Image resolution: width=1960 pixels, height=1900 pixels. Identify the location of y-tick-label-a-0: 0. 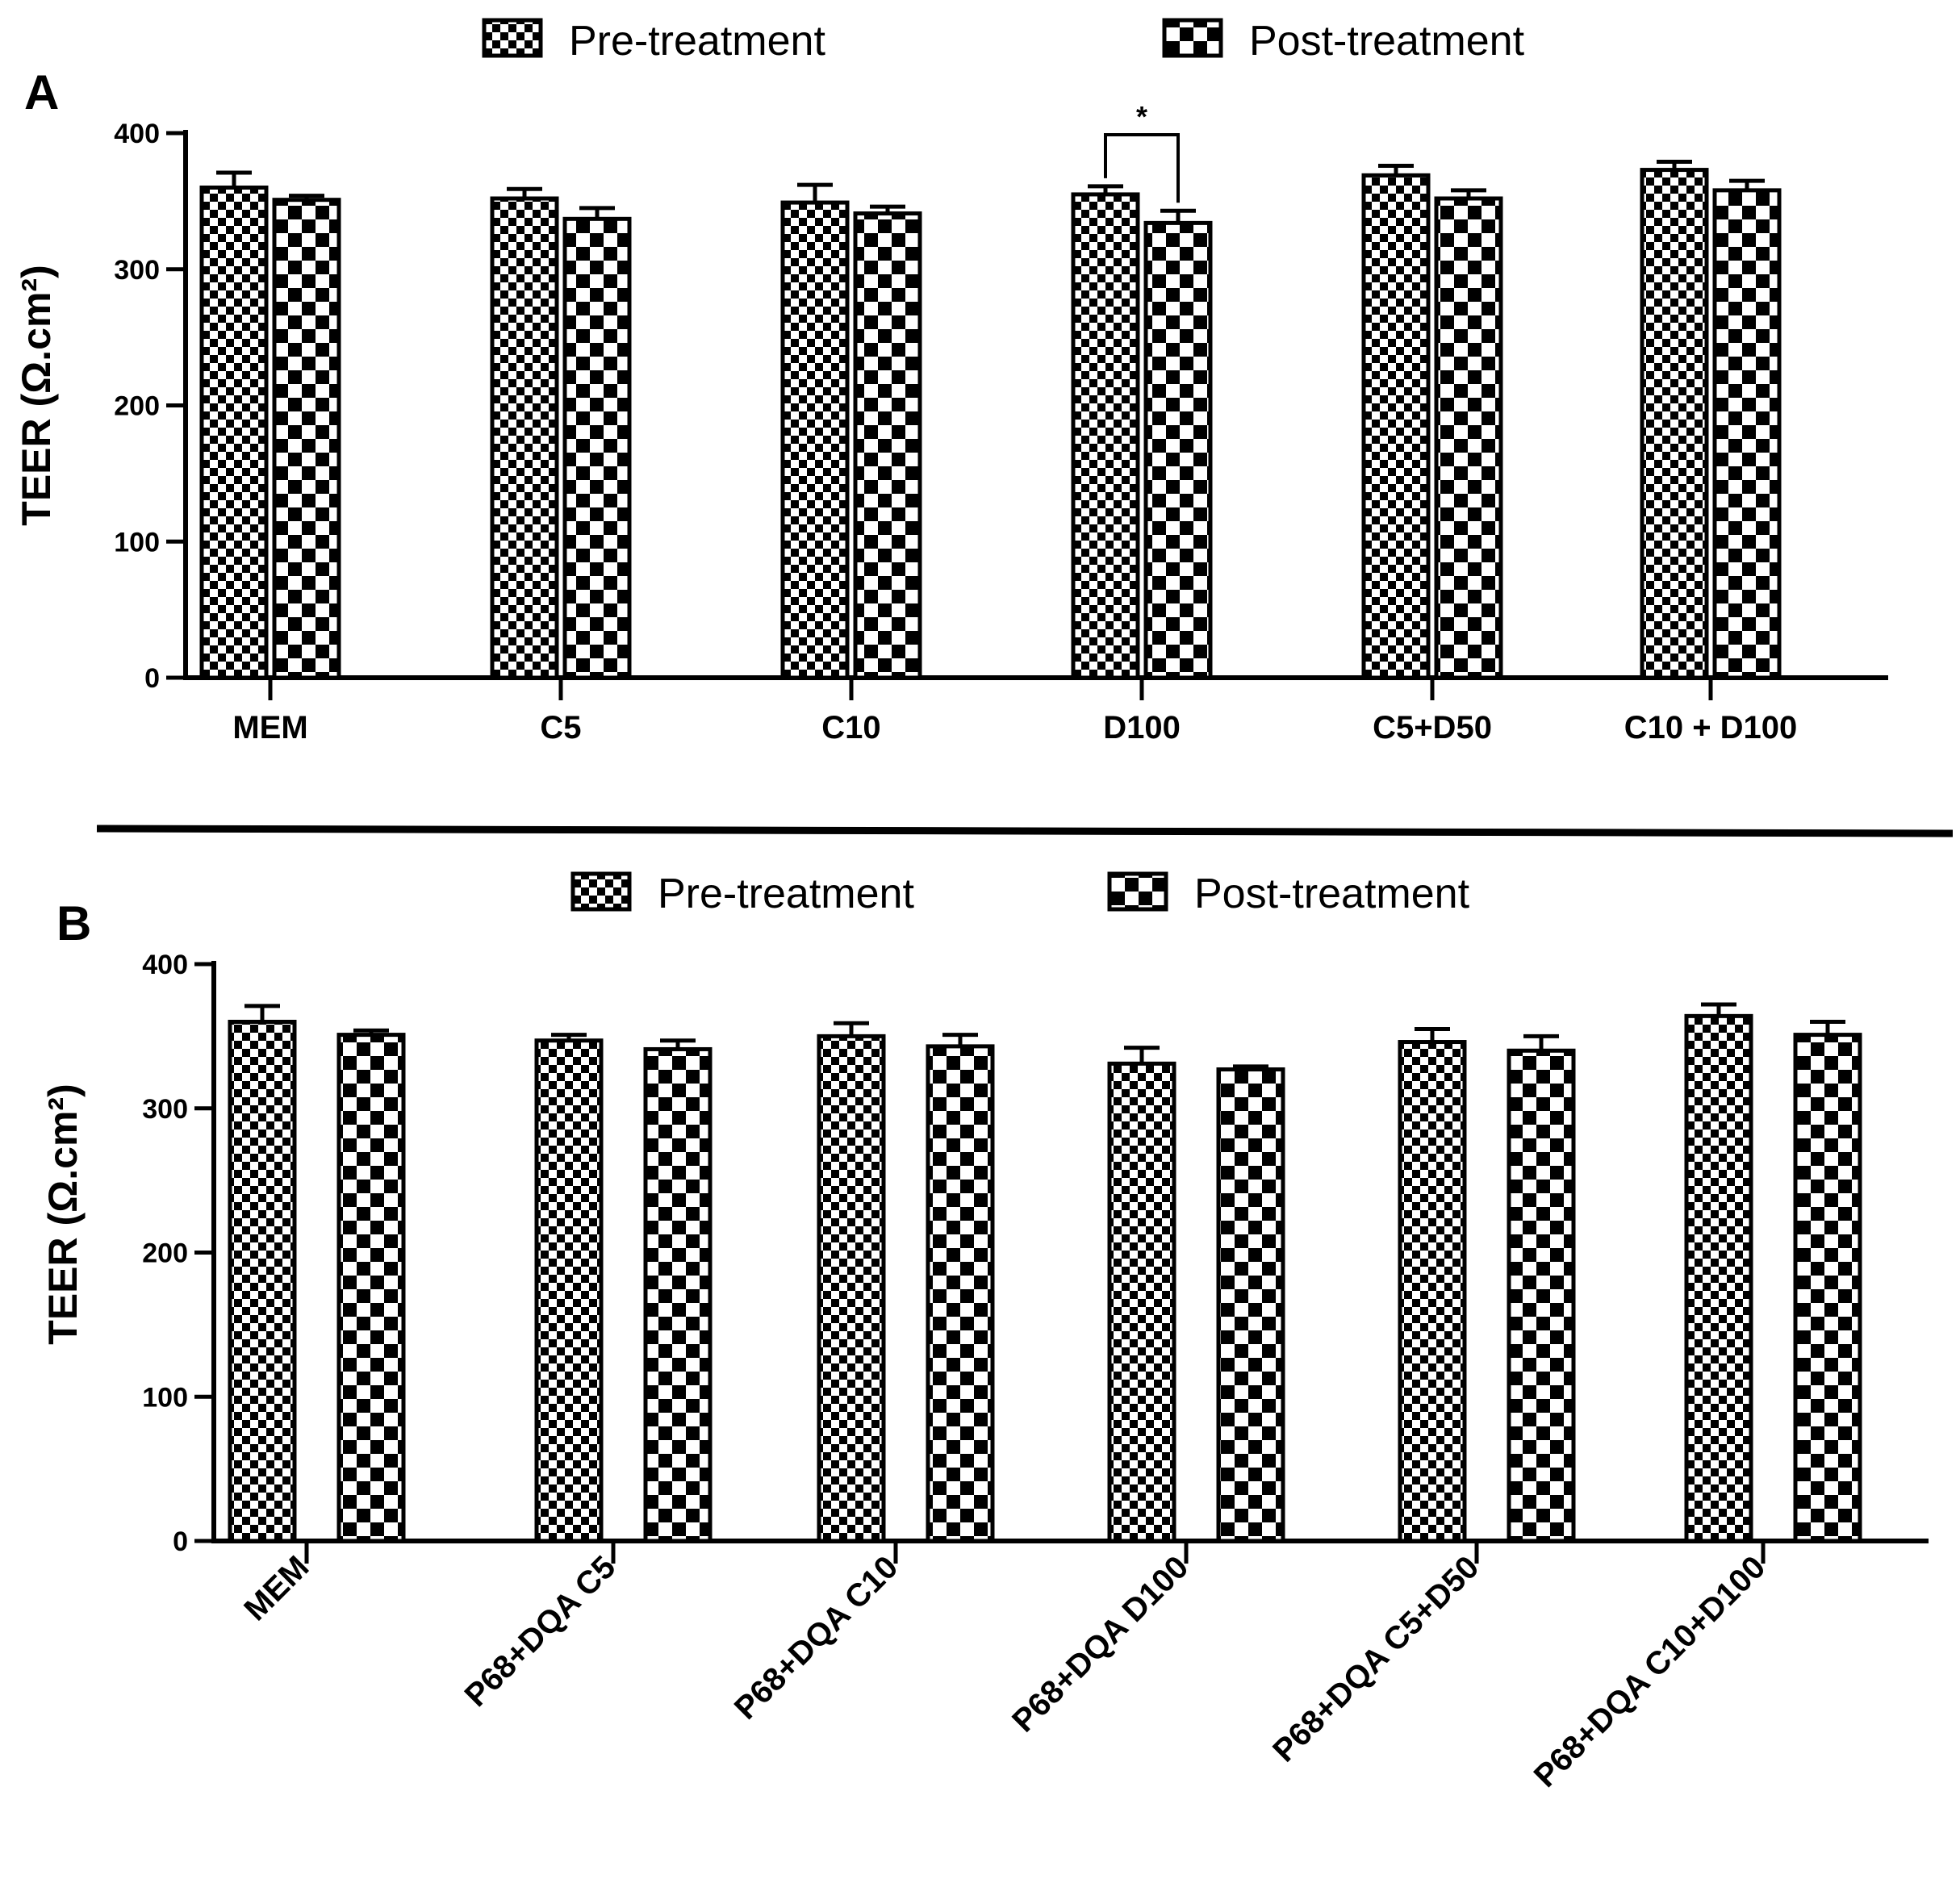
(152, 678).